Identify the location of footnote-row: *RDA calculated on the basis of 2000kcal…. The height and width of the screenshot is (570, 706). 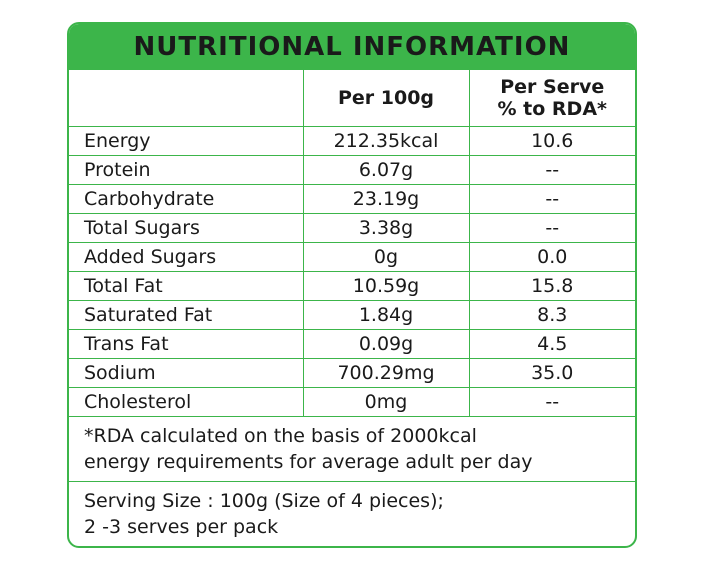
(352, 448).